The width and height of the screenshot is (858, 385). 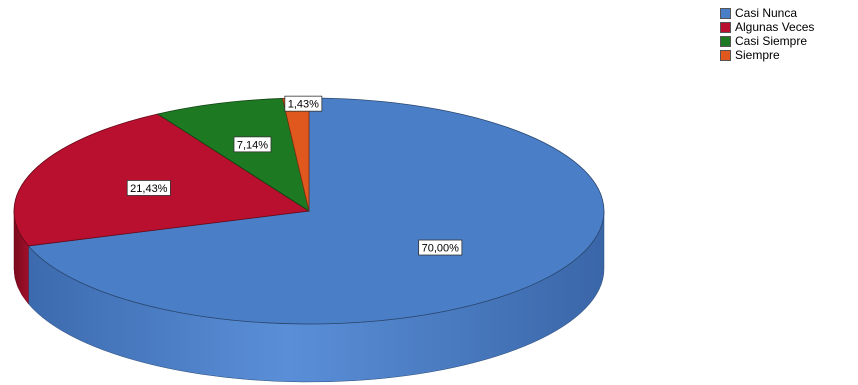 I want to click on legend-label: Algunas Veces, so click(x=775, y=27).